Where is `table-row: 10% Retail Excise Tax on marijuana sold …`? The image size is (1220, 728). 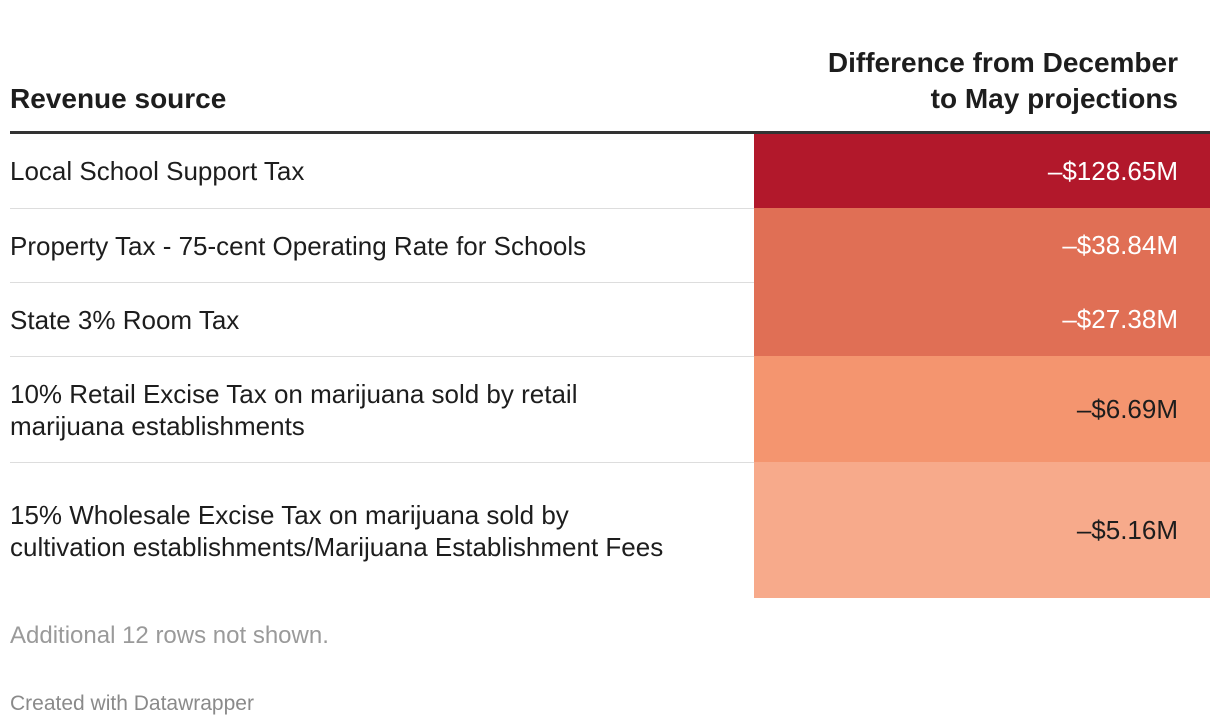
table-row: 10% Retail Excise Tax on marijuana sold … is located at coordinates (610, 409).